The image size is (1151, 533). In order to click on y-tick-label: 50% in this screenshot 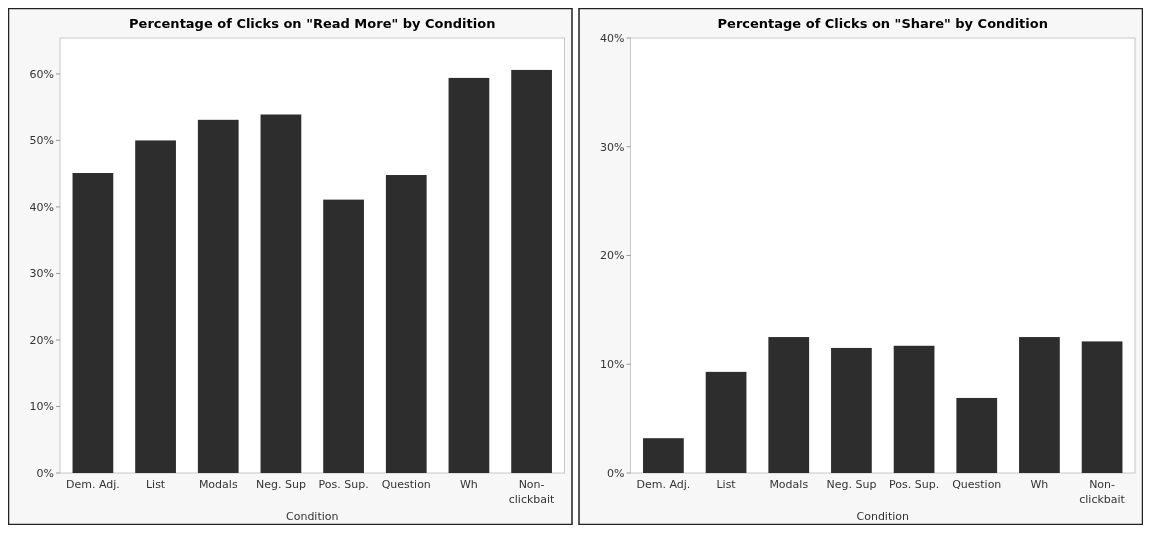, I will do `click(41, 141)`.